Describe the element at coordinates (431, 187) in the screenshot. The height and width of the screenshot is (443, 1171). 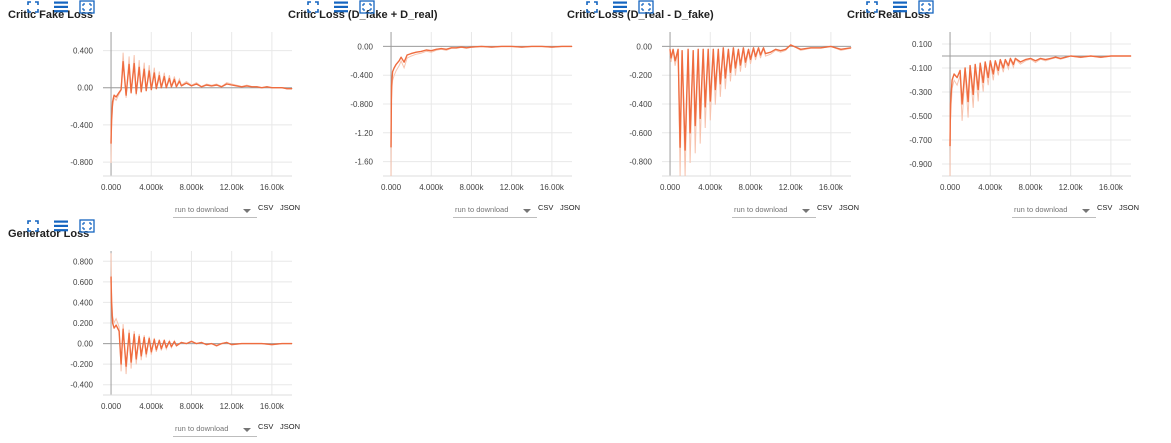
I see `x-tick-label: 4.000k` at that location.